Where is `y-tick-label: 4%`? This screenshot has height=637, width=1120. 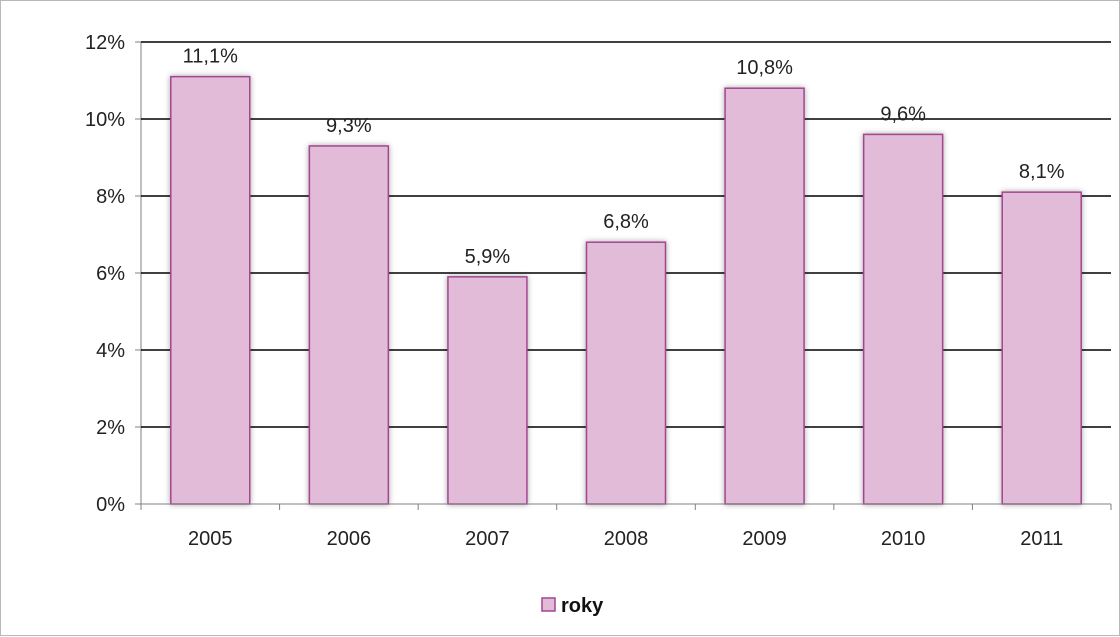
y-tick-label: 4% is located at coordinates (110, 351).